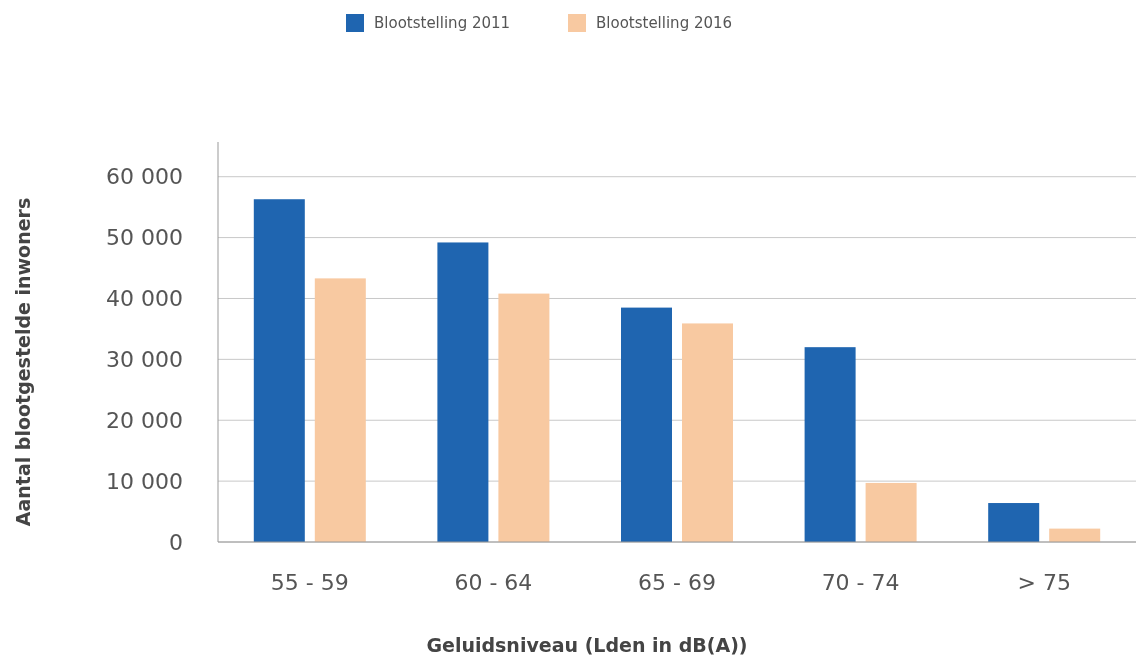 The width and height of the screenshot is (1136, 665). Describe the element at coordinates (23, 362) in the screenshot. I see `y-axis-title: Aantal blootgestelde inwoners` at that location.